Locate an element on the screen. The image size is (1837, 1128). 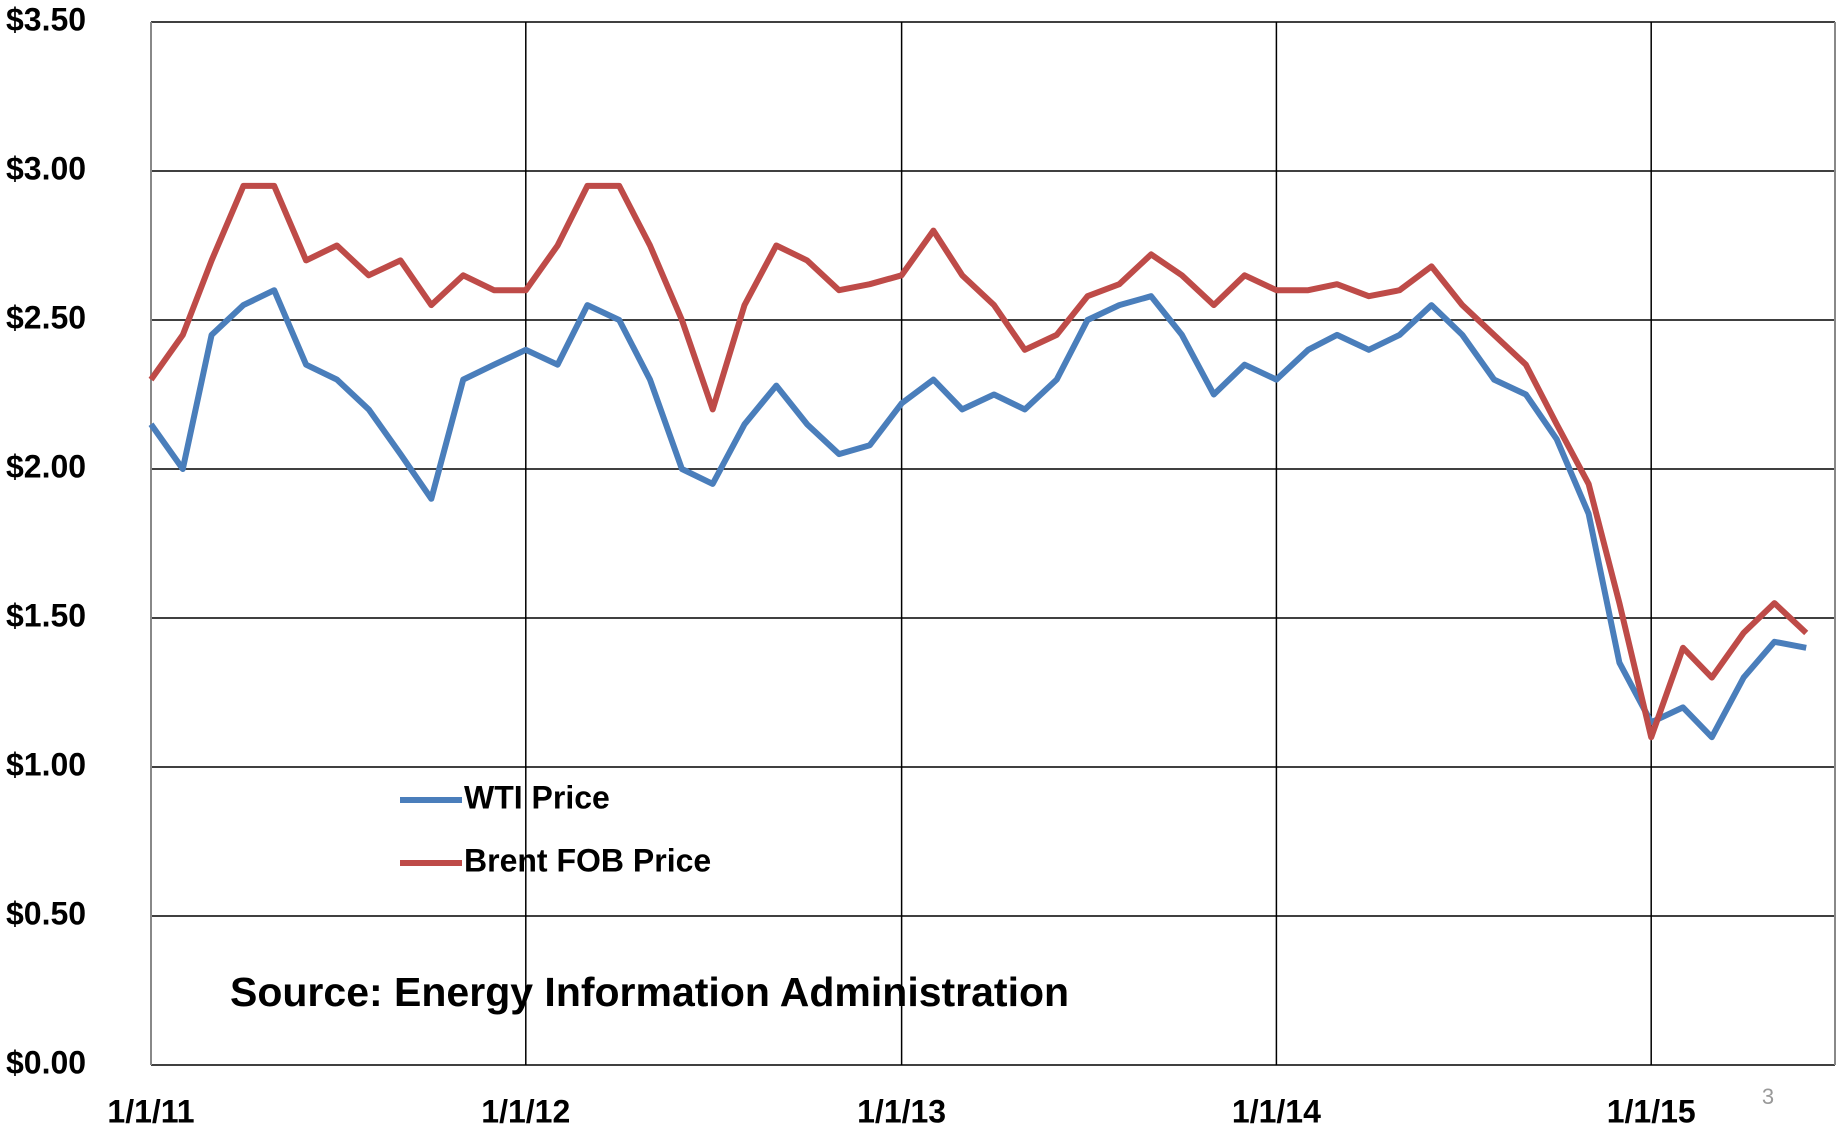
legend-label: WTI Price is located at coordinates (537, 797).